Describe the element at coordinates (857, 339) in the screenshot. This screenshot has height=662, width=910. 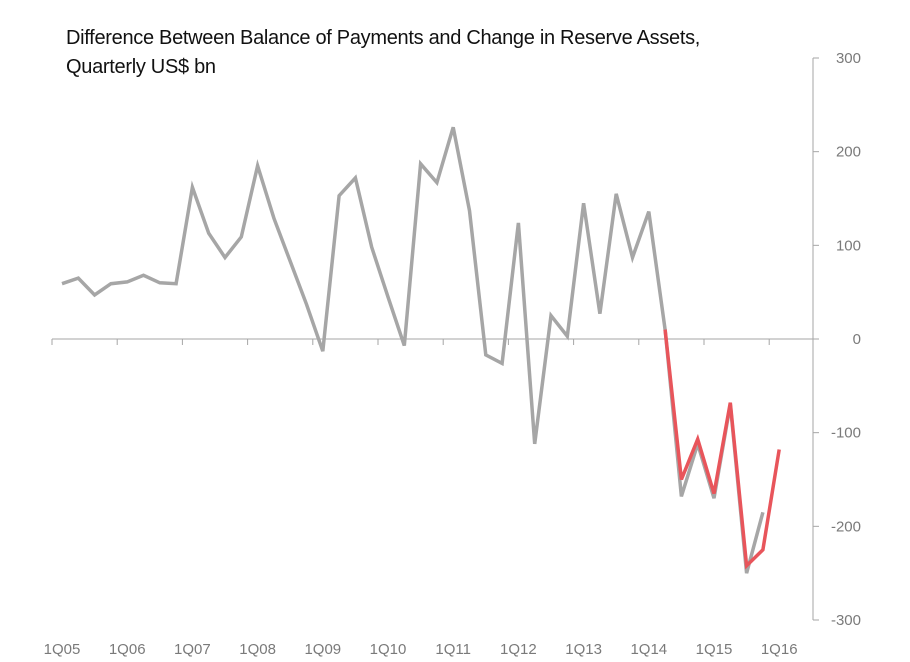
I see `y-tick-label: 0` at that location.